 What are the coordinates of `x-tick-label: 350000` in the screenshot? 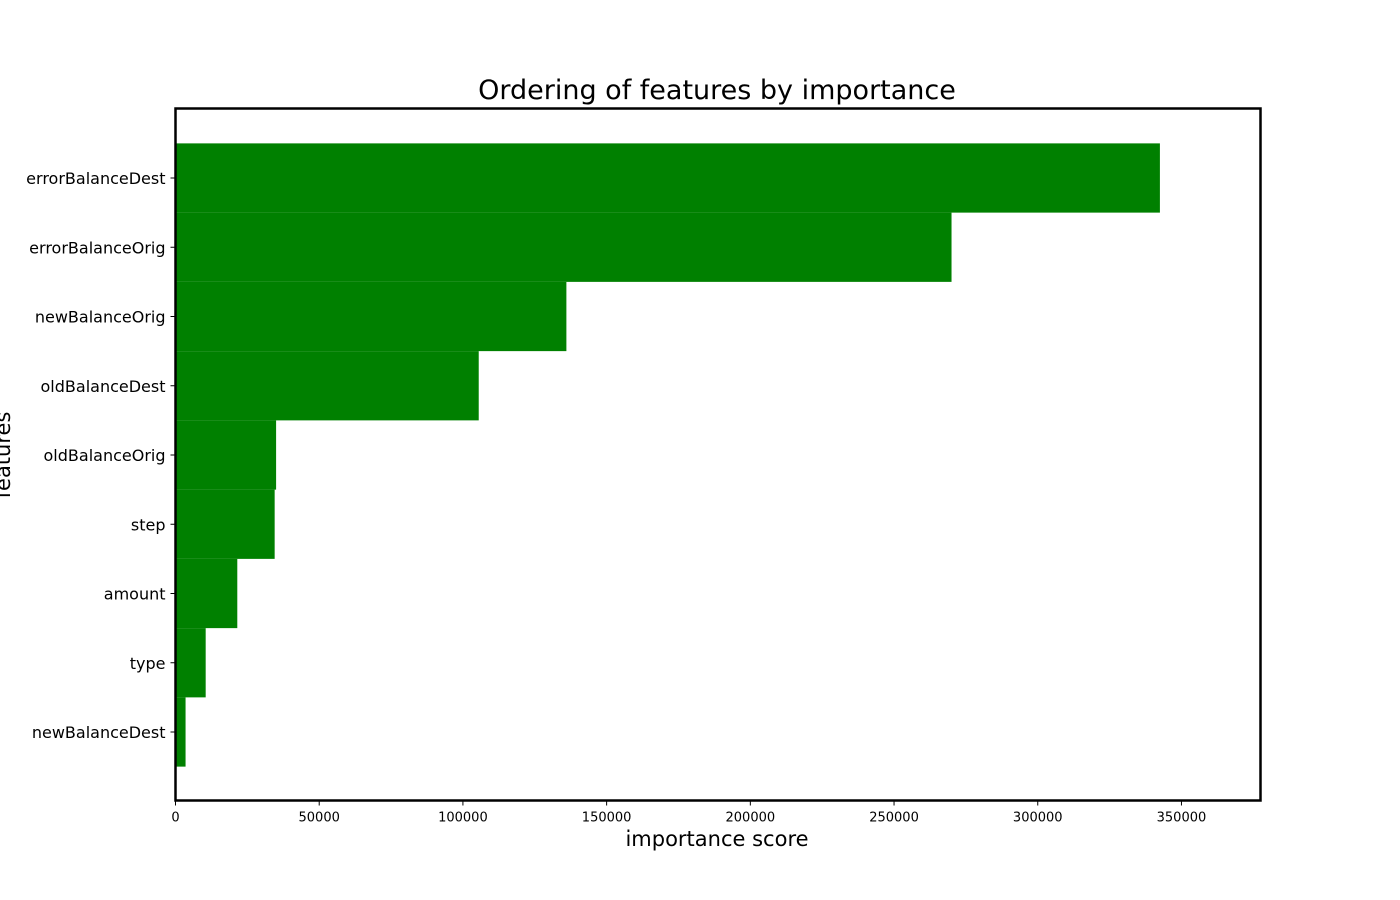 It's located at (1182, 818).